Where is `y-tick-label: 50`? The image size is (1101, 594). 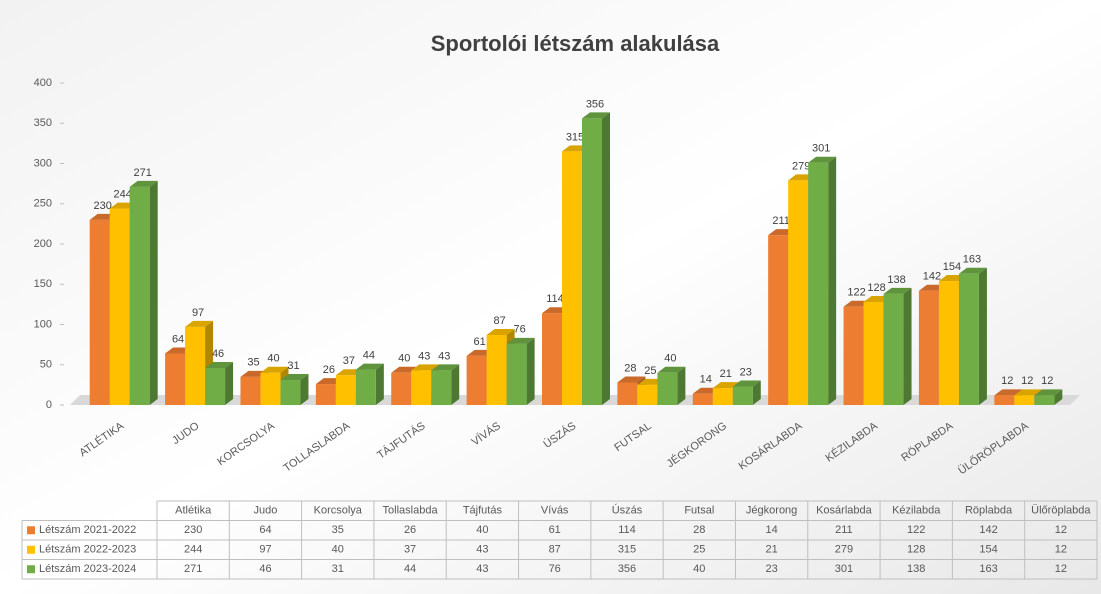 y-tick-label: 50 is located at coordinates (46, 365).